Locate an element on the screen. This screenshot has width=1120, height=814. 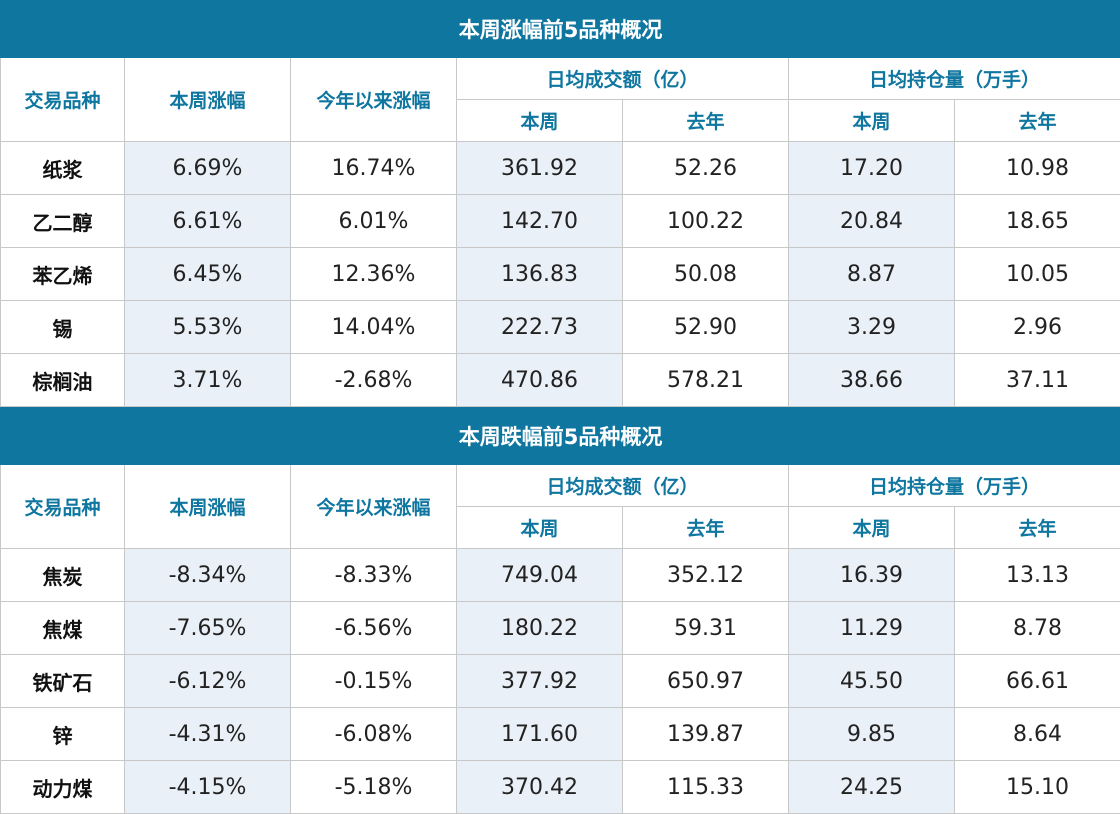
week-change-value: 6.61% is located at coordinates (208, 221).